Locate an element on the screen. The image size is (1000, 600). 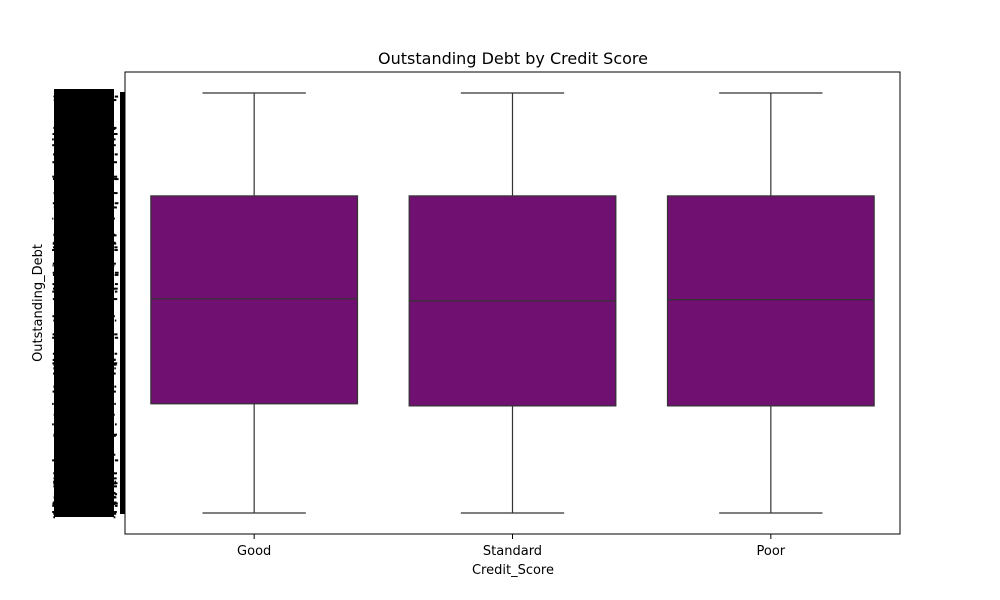
x-tick-label-standard: Standard is located at coordinates (512, 551).